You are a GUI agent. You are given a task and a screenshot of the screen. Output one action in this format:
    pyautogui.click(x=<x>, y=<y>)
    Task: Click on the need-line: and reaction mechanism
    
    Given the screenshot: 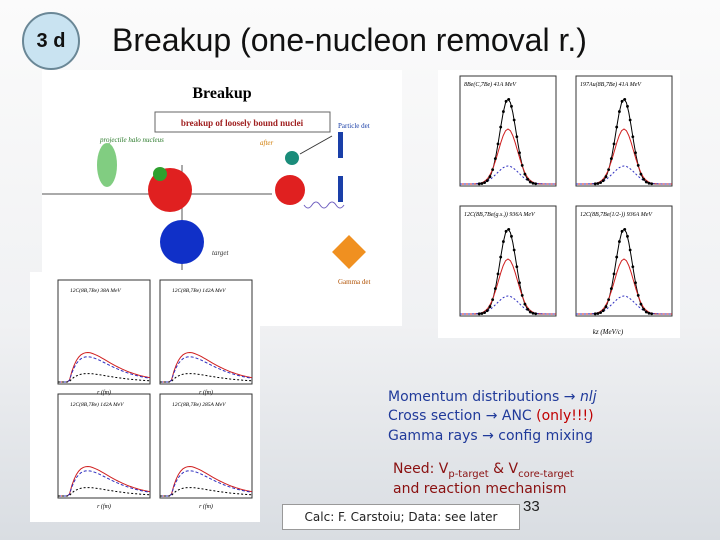 What is the action you would take?
    pyautogui.click(x=480, y=489)
    